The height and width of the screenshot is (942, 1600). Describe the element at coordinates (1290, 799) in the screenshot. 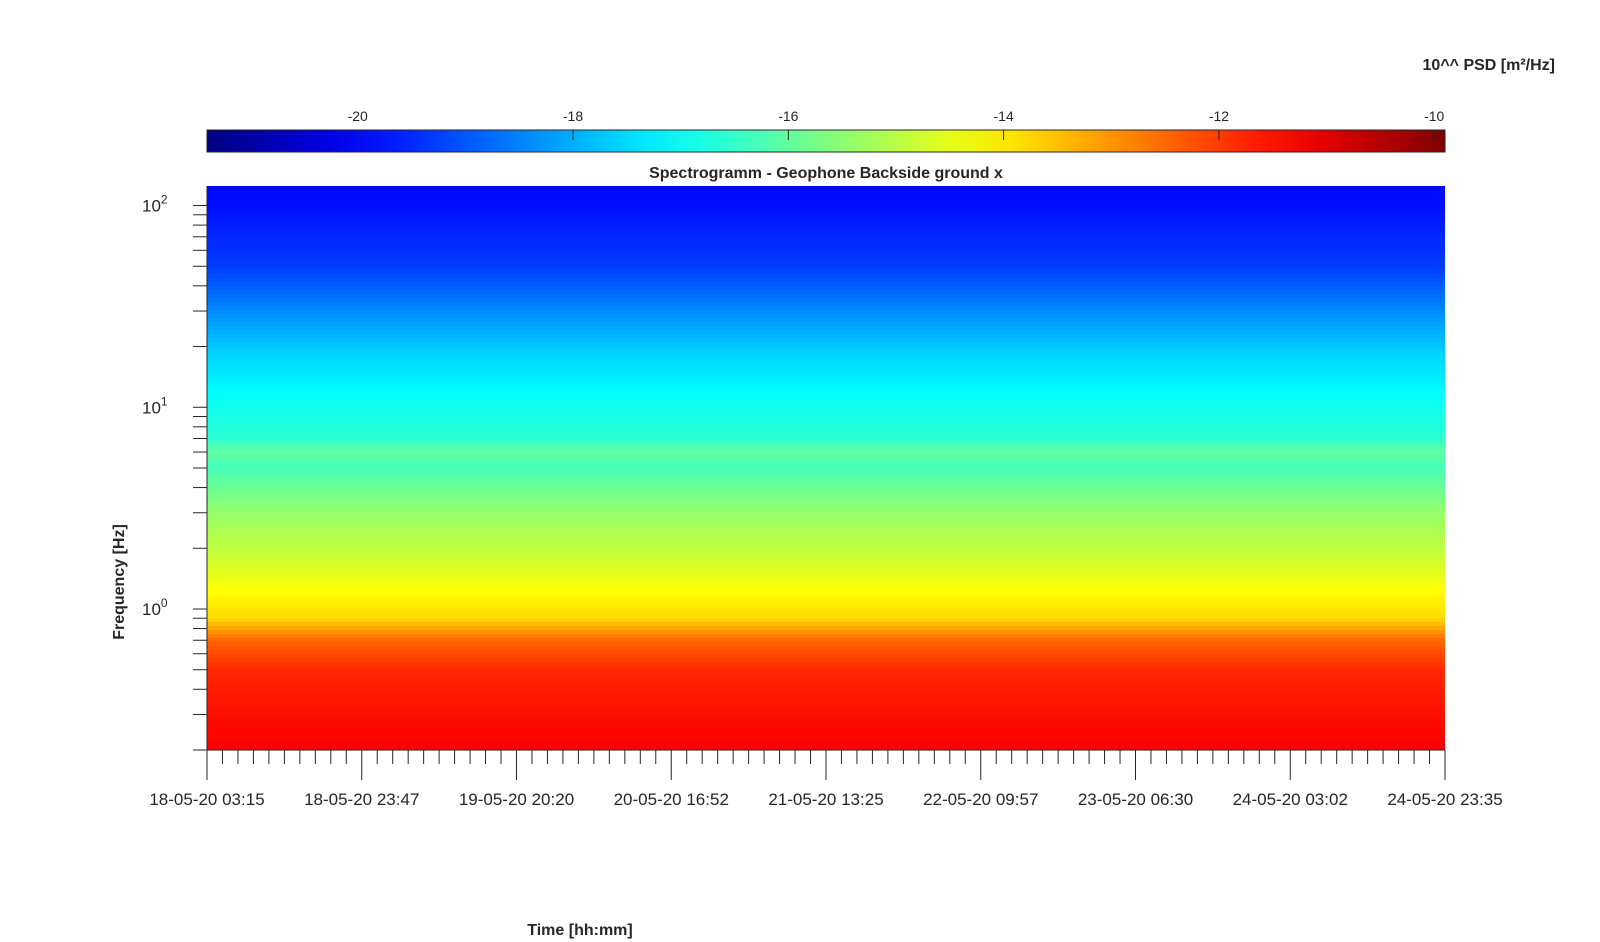

I see `x-tick-label: 24-05-20 03:02` at that location.